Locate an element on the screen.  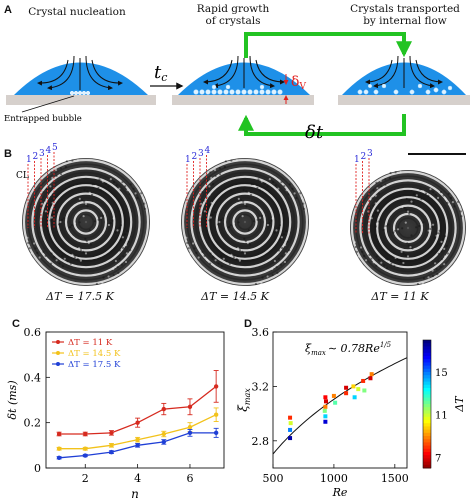
x-tick-label: 1500 is located at coordinates (395, 478).